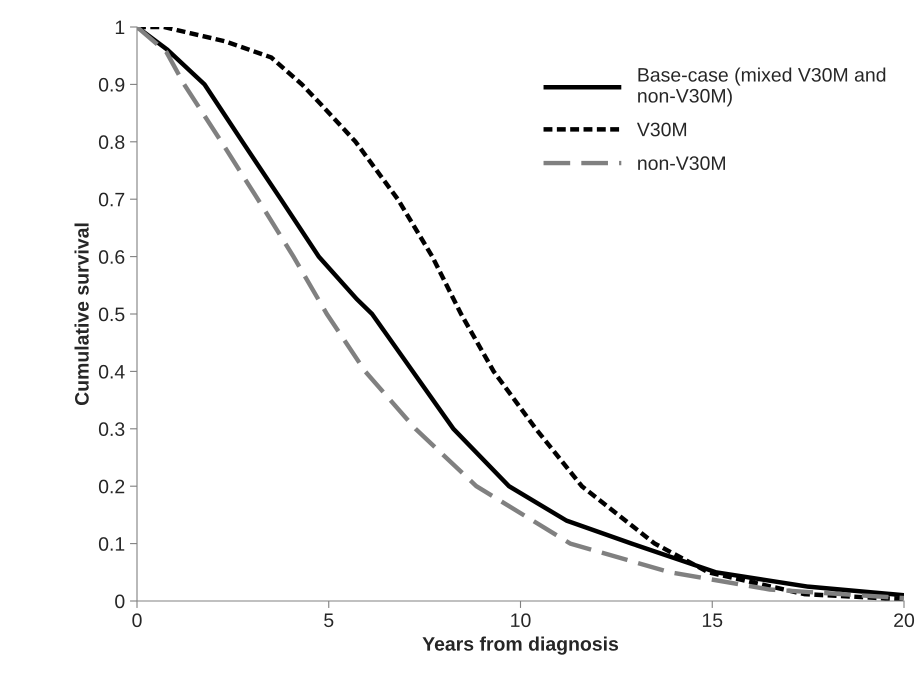  What do you see at coordinates (712, 621) in the screenshot?
I see `x-tick-label: 15` at bounding box center [712, 621].